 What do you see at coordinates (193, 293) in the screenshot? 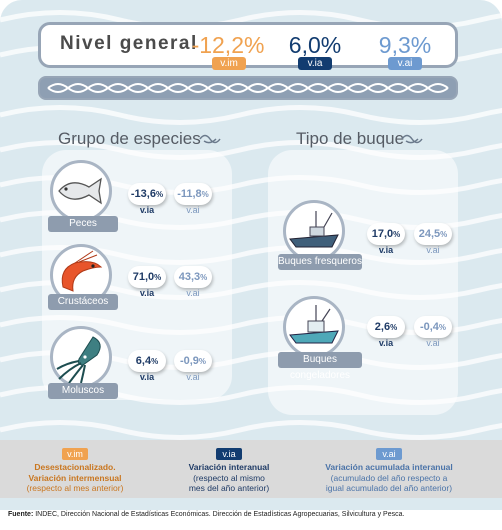
I see `crustaceos-vai-label: v.ai` at bounding box center [193, 293].